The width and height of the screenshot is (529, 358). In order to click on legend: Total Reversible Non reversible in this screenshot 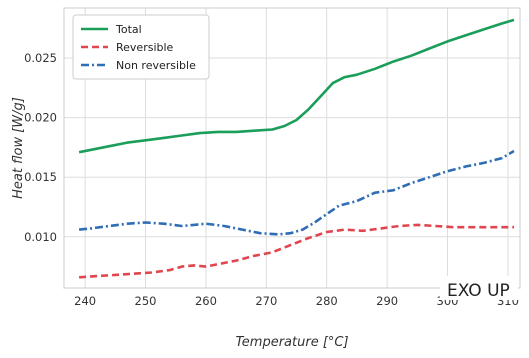, I will do `click(141, 47)`.